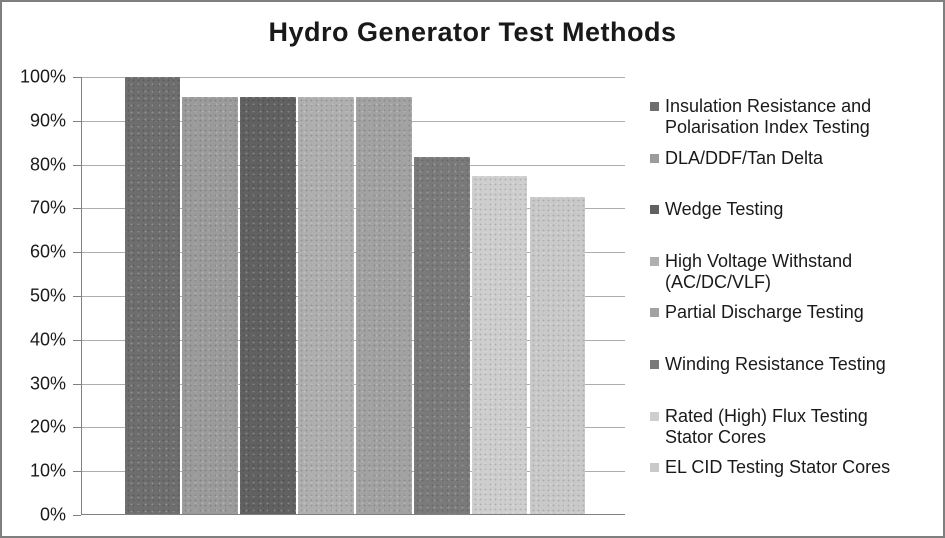  Describe the element at coordinates (47, 295) in the screenshot. I see `y-axis-tick-label: 50%` at that location.